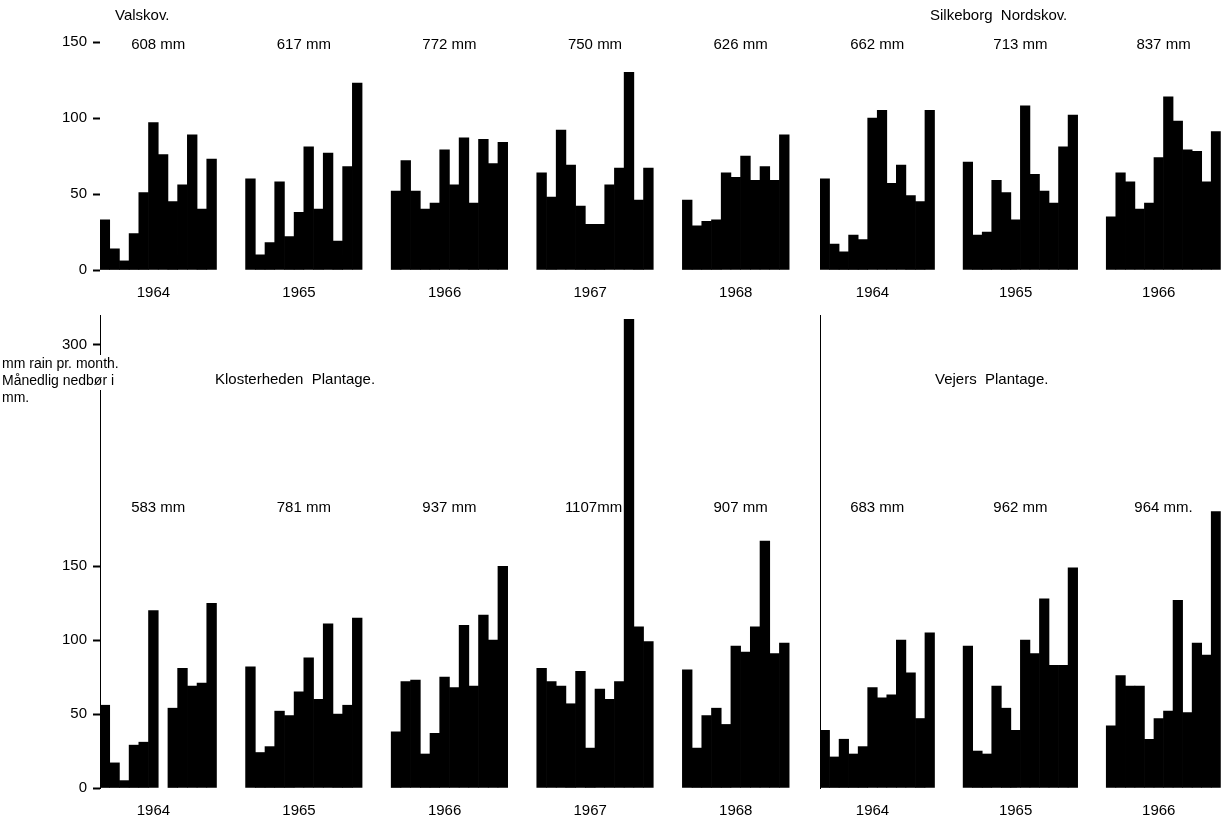  I want to click on annotation: 837 mm, so click(1163, 44).